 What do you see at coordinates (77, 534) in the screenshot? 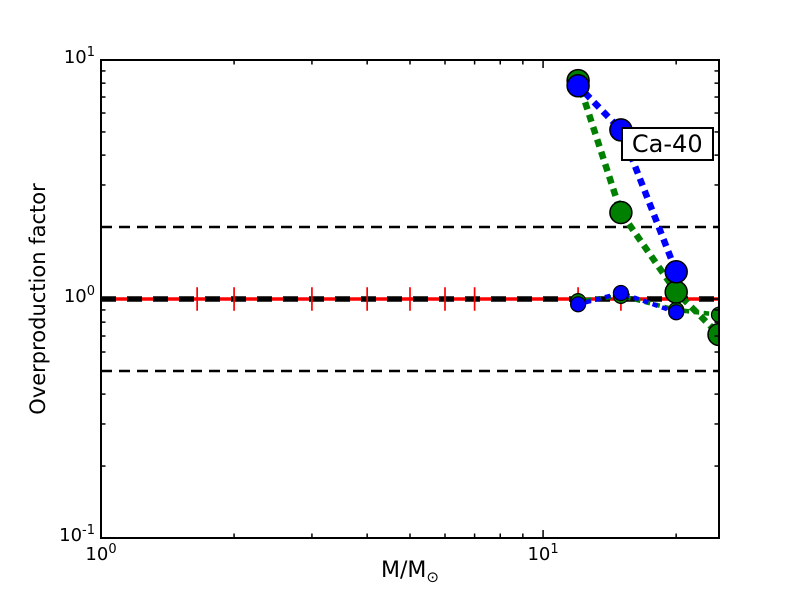
I see `y-tick-label--1: 10⁻¹` at bounding box center [77, 534].